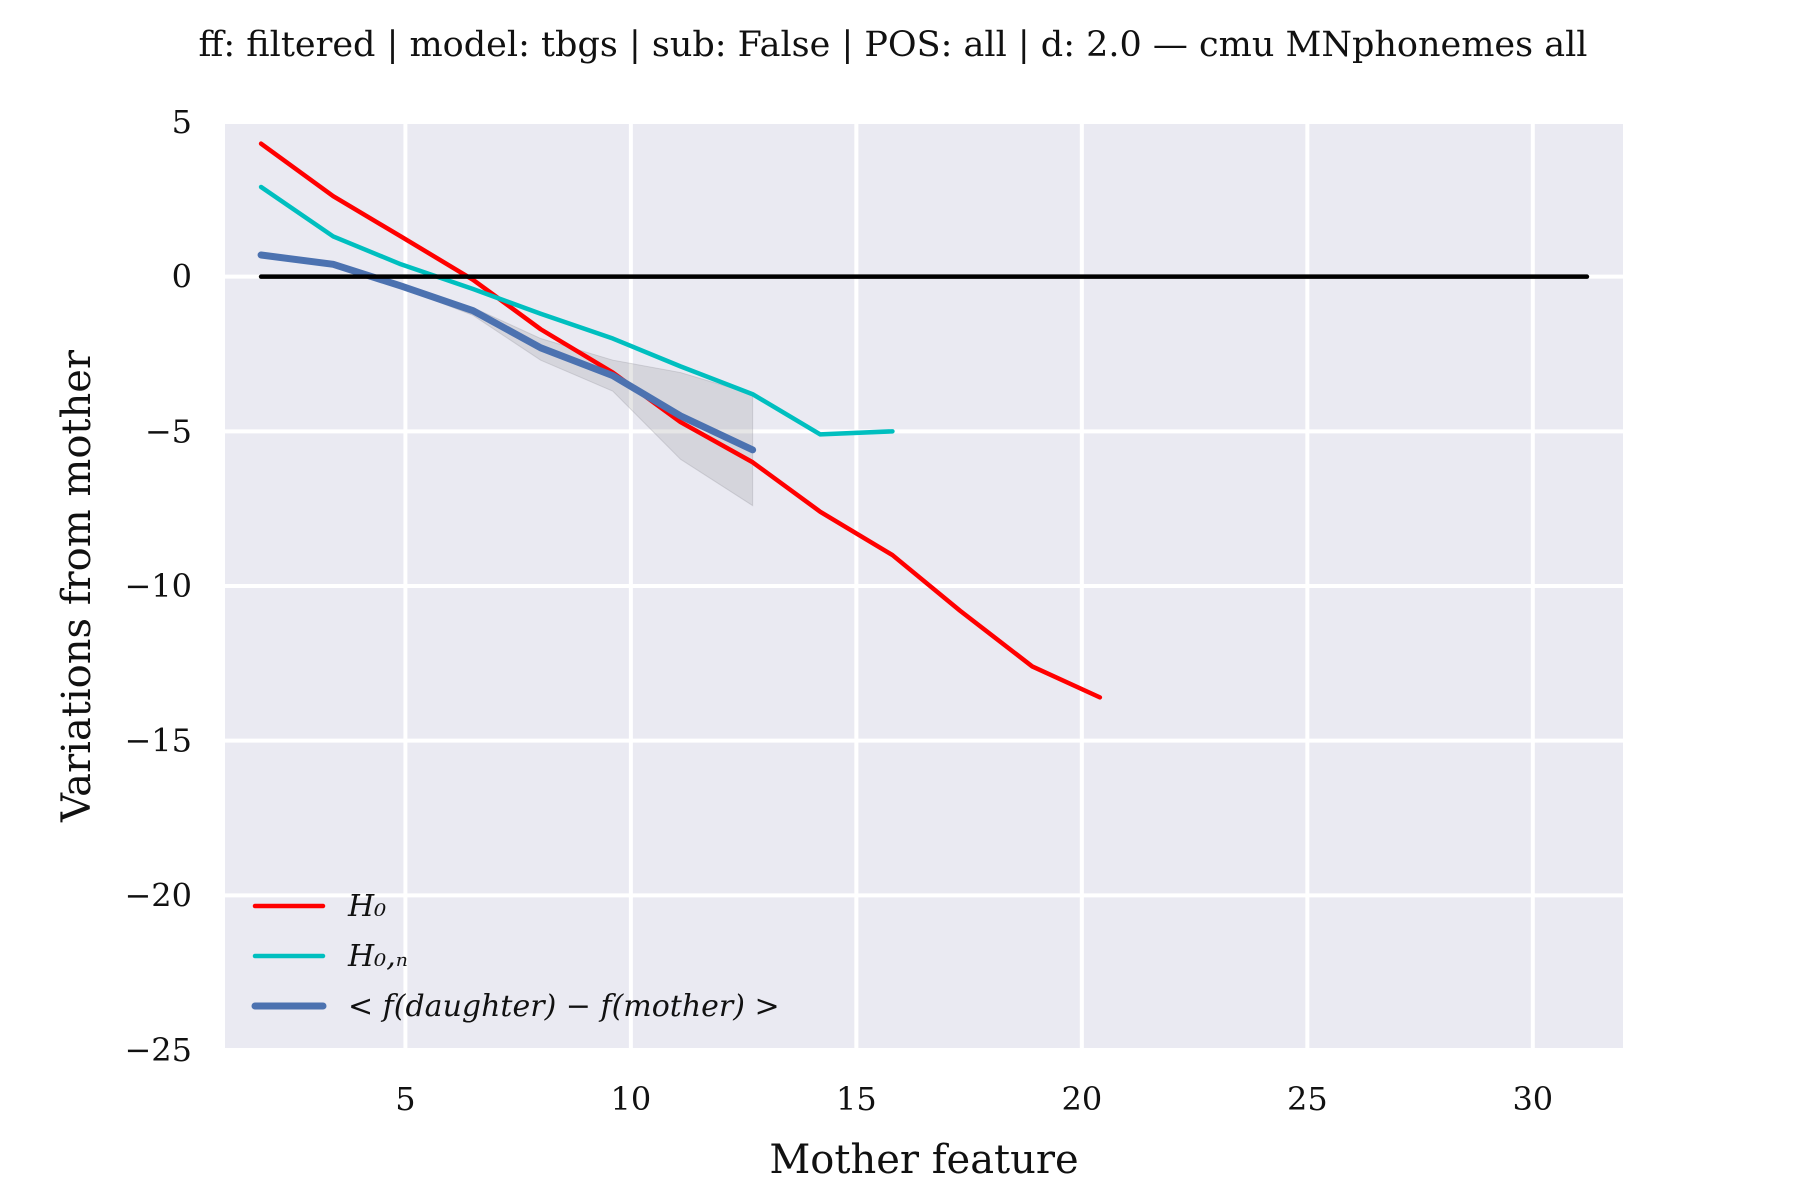 The image size is (1800, 1200). I want to click on y-tick-label: −15, so click(158, 741).